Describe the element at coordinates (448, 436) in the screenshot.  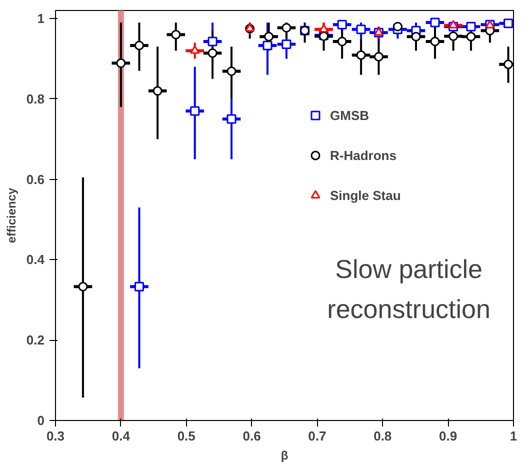
I see `x-tick-label: 0.9` at that location.